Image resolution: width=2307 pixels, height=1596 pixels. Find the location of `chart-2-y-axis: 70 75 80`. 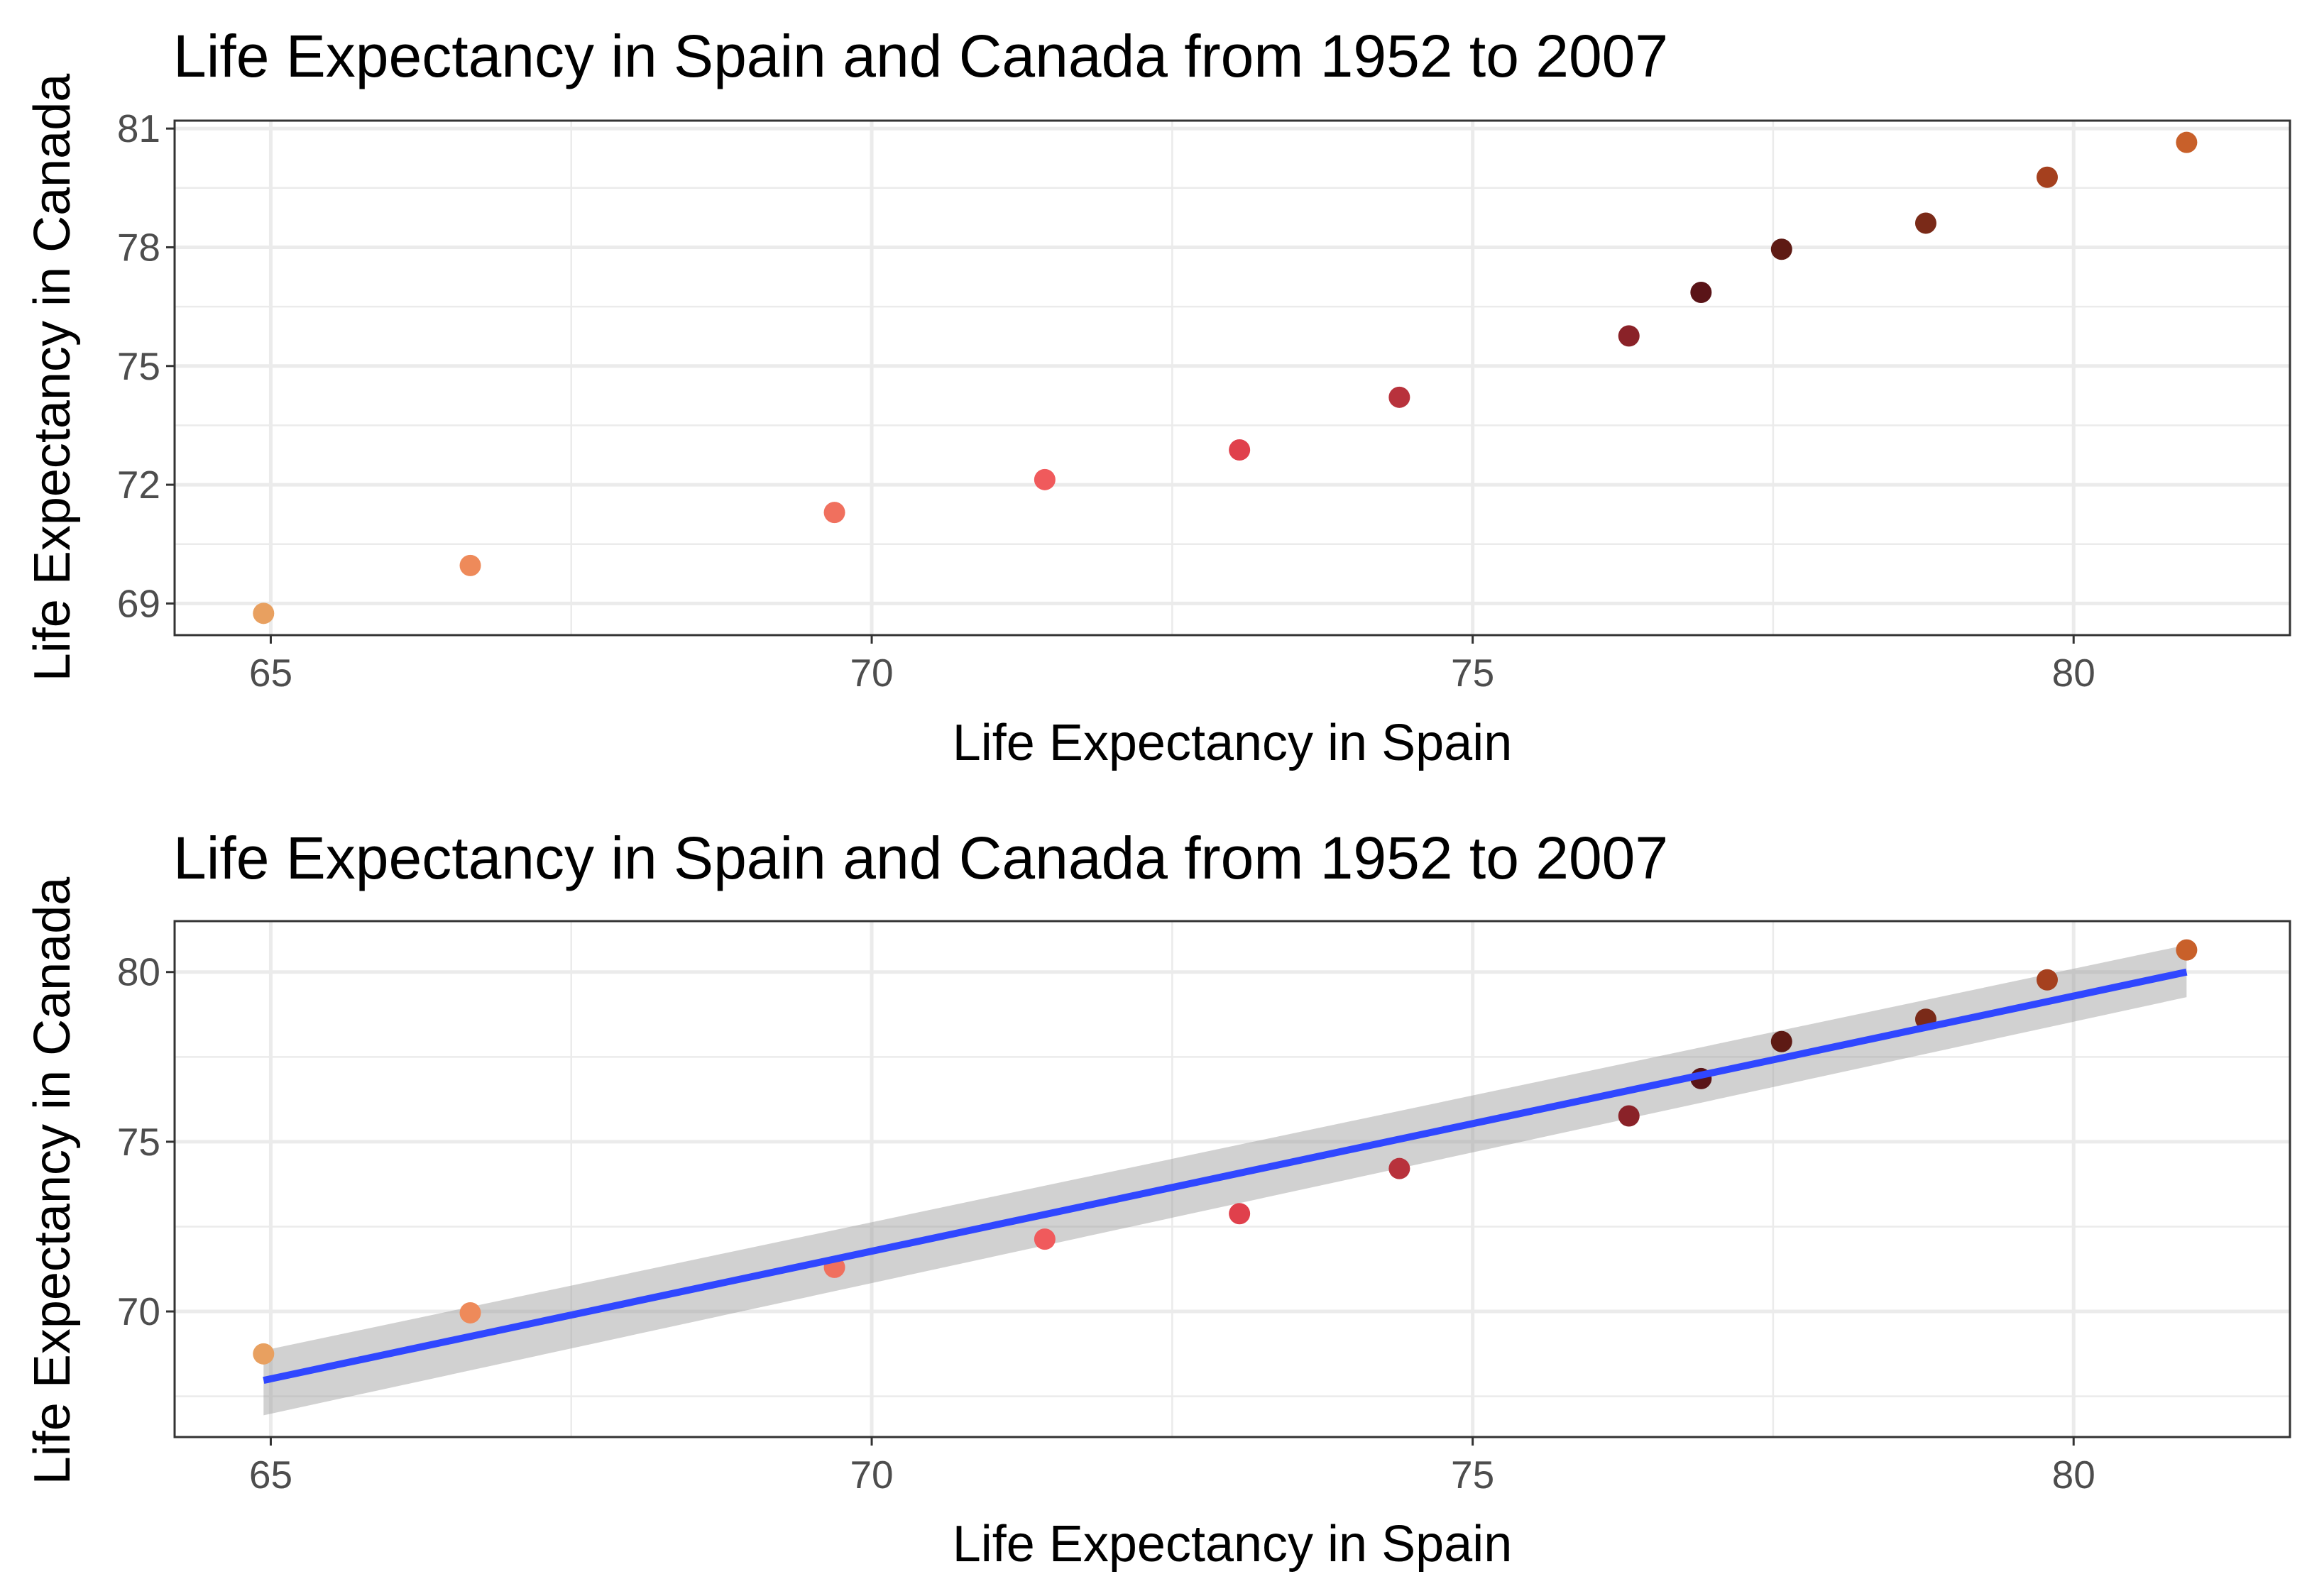

chart-2-y-axis: 70 75 80 is located at coordinates (146, 1141).